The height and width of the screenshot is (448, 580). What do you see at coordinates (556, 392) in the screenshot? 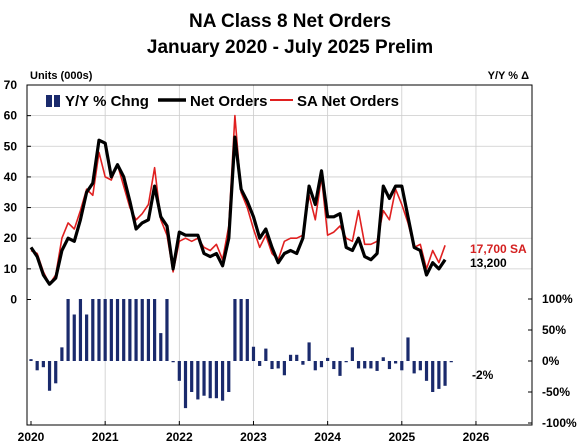
I see `right-tick-label: -50%` at bounding box center [556, 392].